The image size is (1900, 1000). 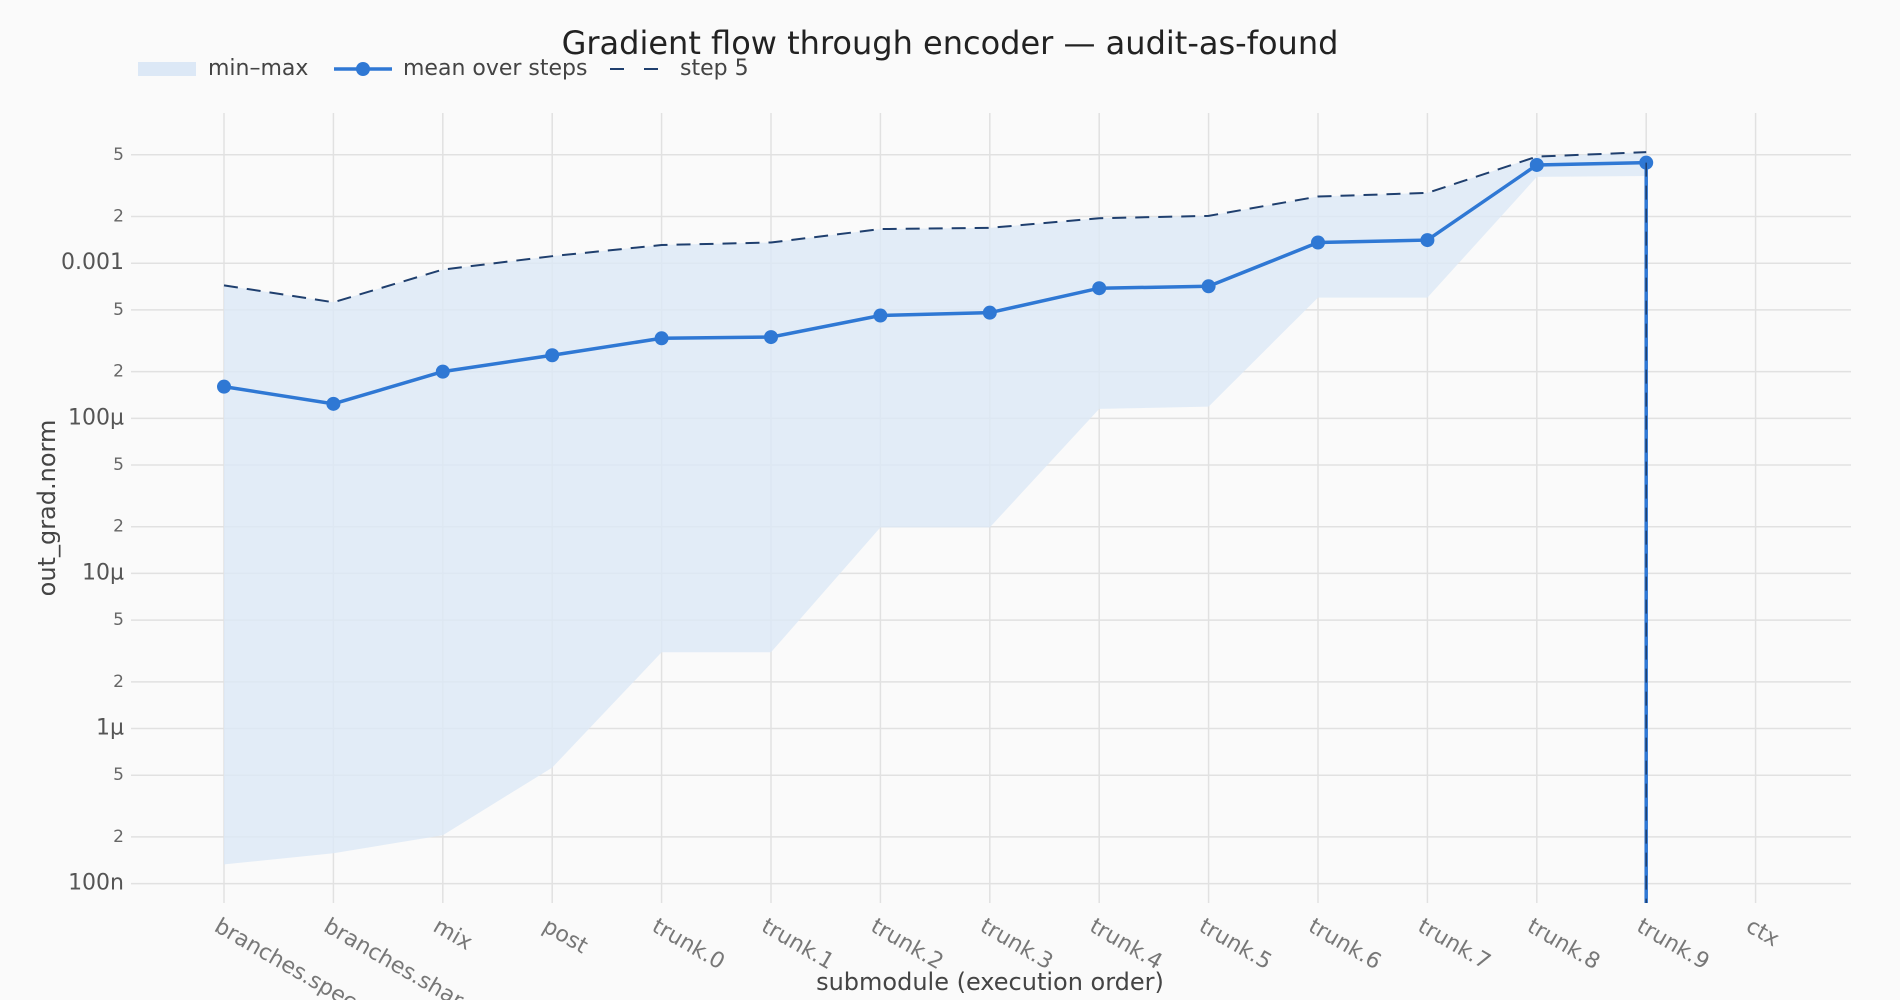 What do you see at coordinates (258, 68) in the screenshot?
I see `legend-label: min–max` at bounding box center [258, 68].